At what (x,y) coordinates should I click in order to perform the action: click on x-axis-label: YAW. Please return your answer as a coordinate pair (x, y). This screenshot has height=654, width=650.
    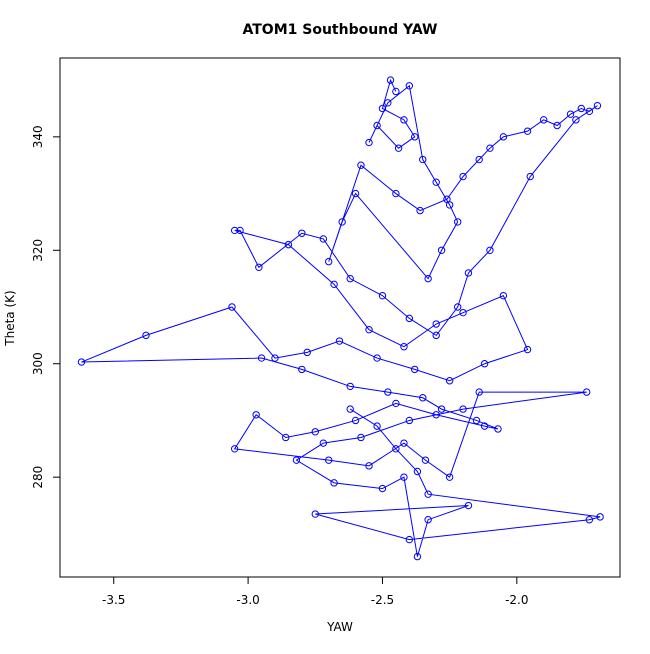
    Looking at the image, I should click on (339, 627).